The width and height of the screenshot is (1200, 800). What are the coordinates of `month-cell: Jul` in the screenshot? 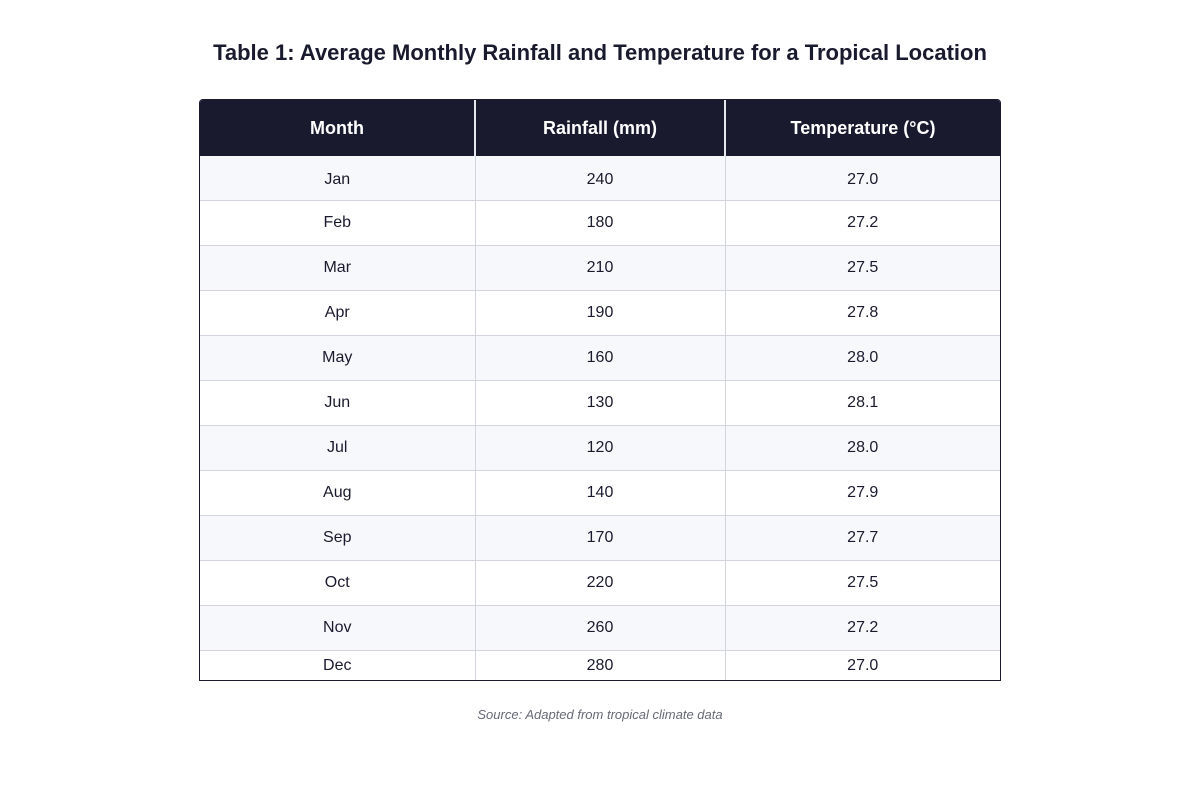 It's located at (338, 448).